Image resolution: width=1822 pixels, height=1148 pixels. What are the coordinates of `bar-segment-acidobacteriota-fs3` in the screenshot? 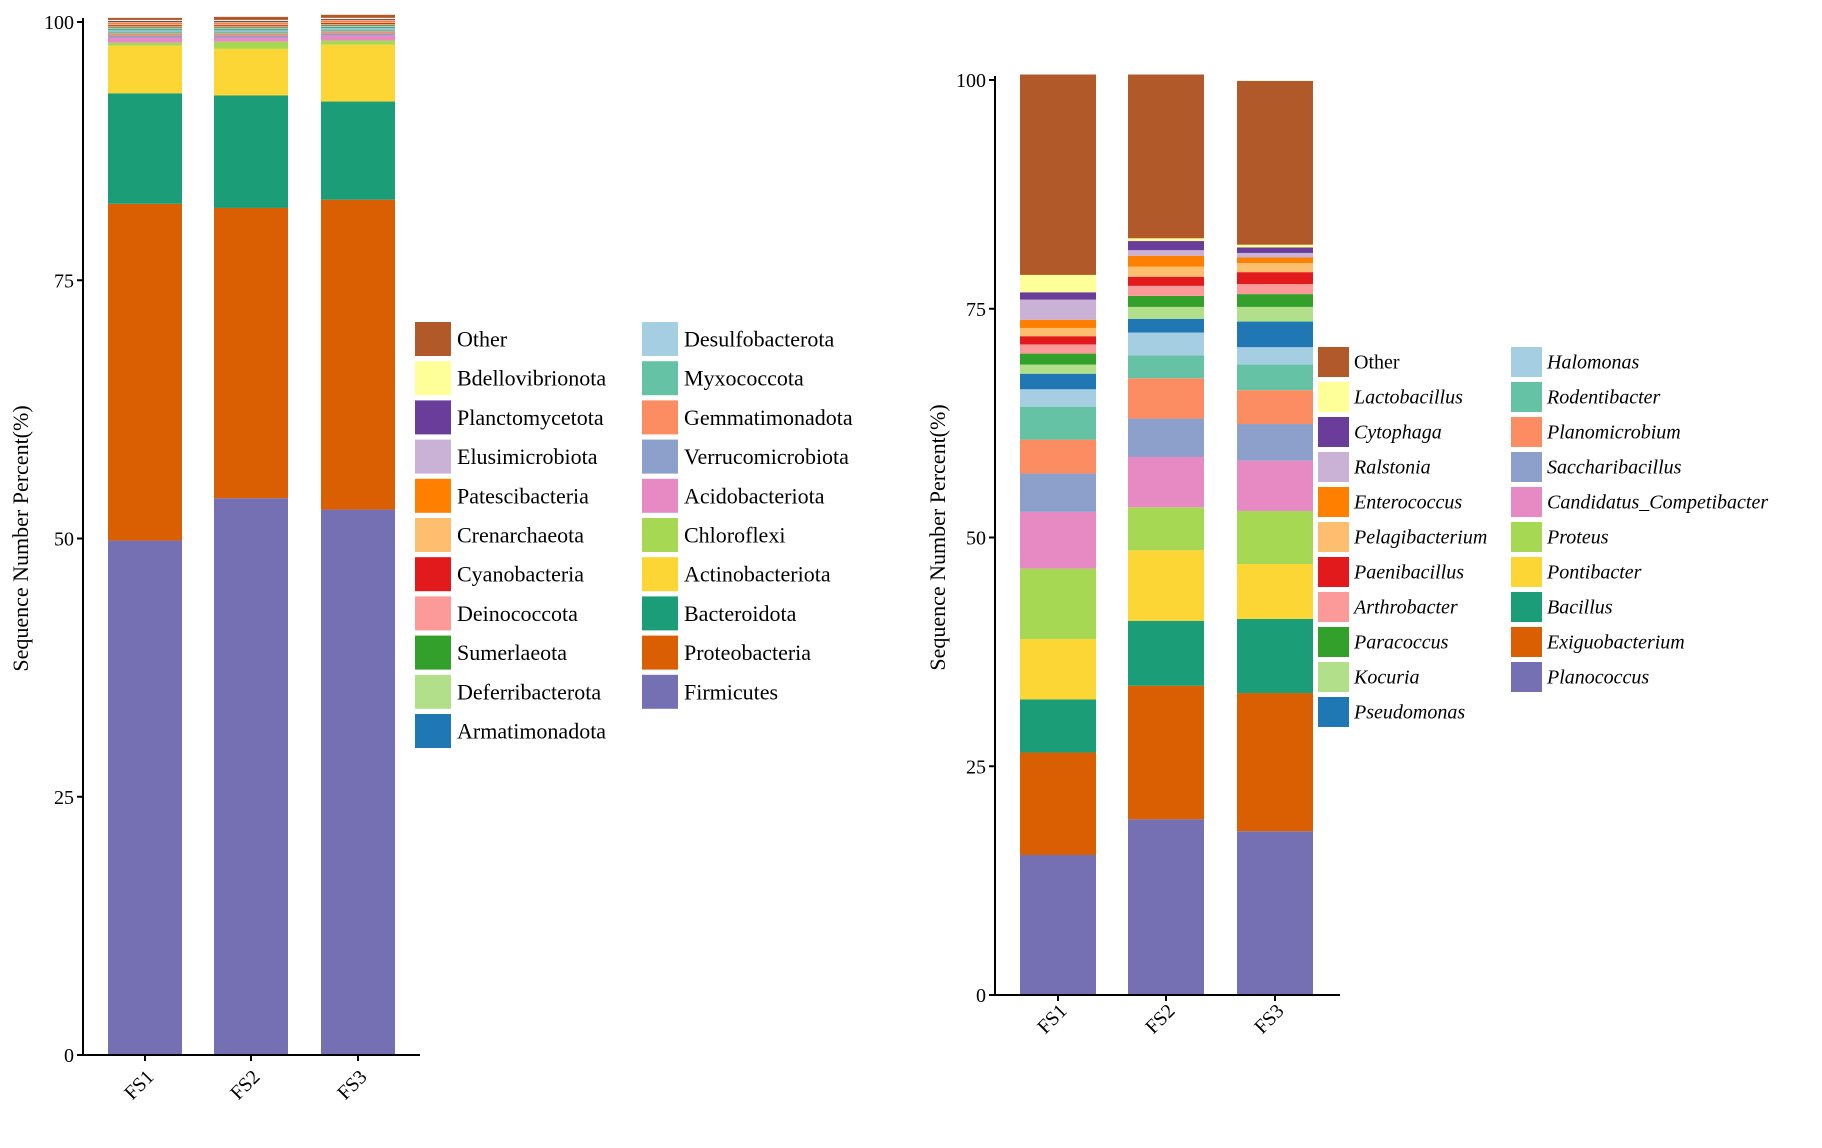 It's located at (358, 38).